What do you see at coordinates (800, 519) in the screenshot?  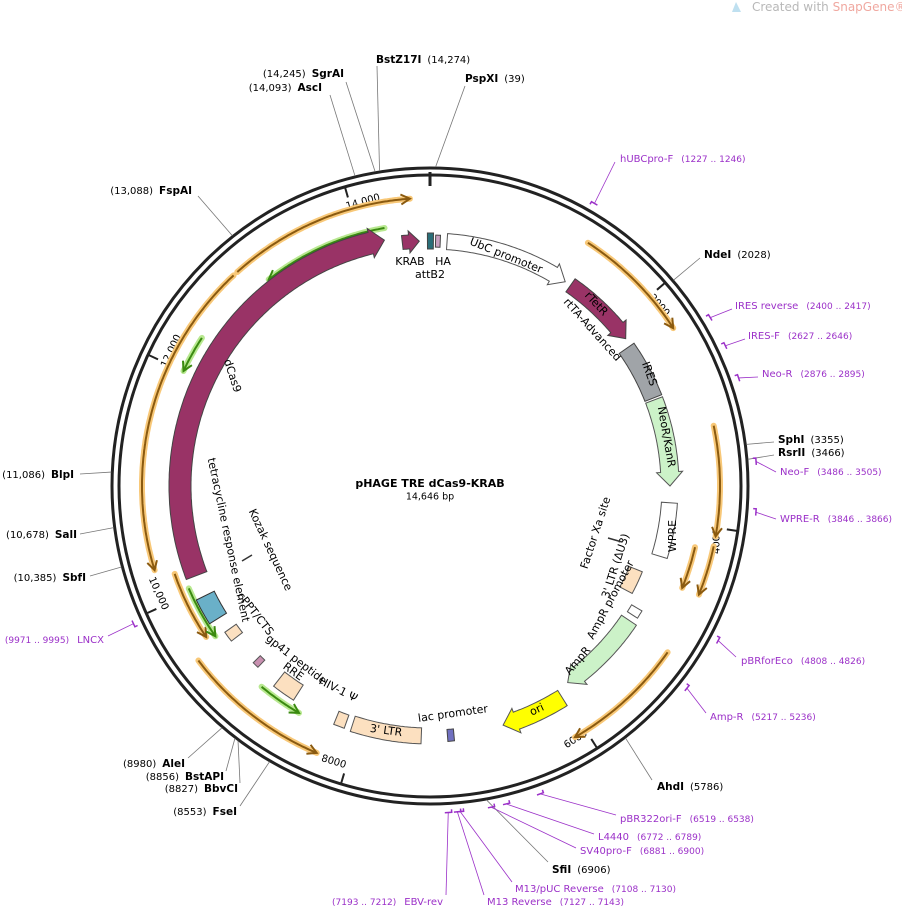 I see `primer-name: WPRE-R` at bounding box center [800, 519].